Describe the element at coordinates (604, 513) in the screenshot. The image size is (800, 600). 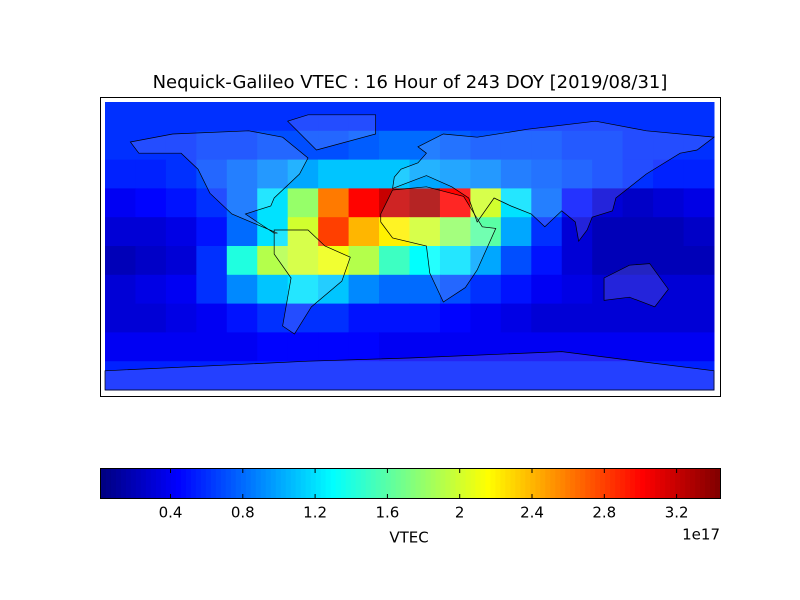
I see `colorbar-tick-label: 2.8` at that location.